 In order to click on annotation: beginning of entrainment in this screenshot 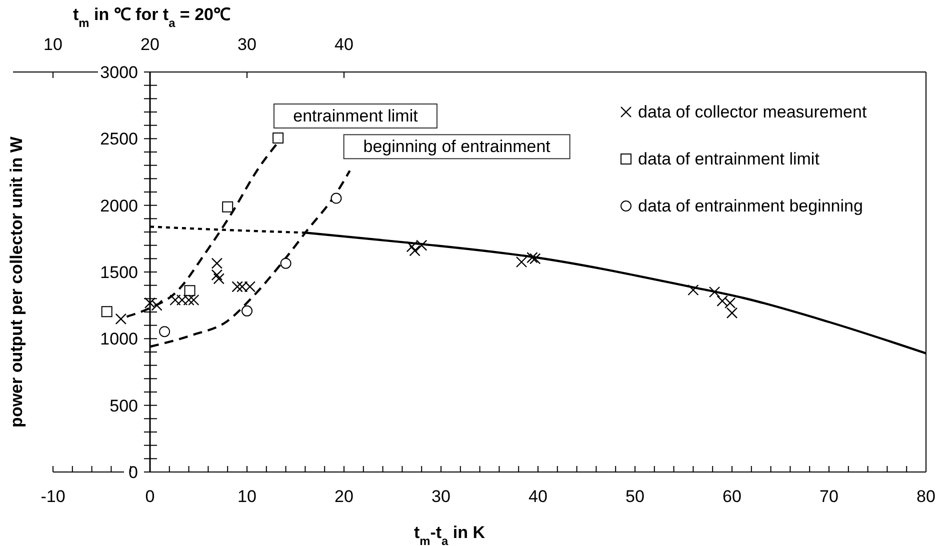, I will do `click(457, 146)`.